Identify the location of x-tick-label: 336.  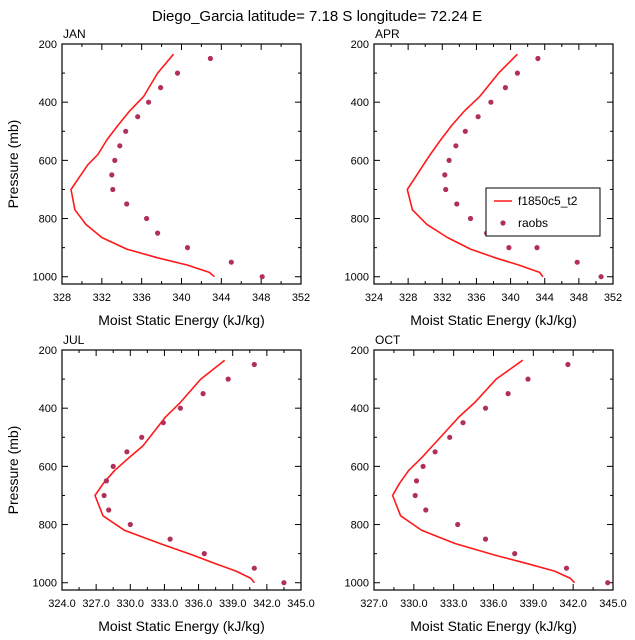
(141, 298).